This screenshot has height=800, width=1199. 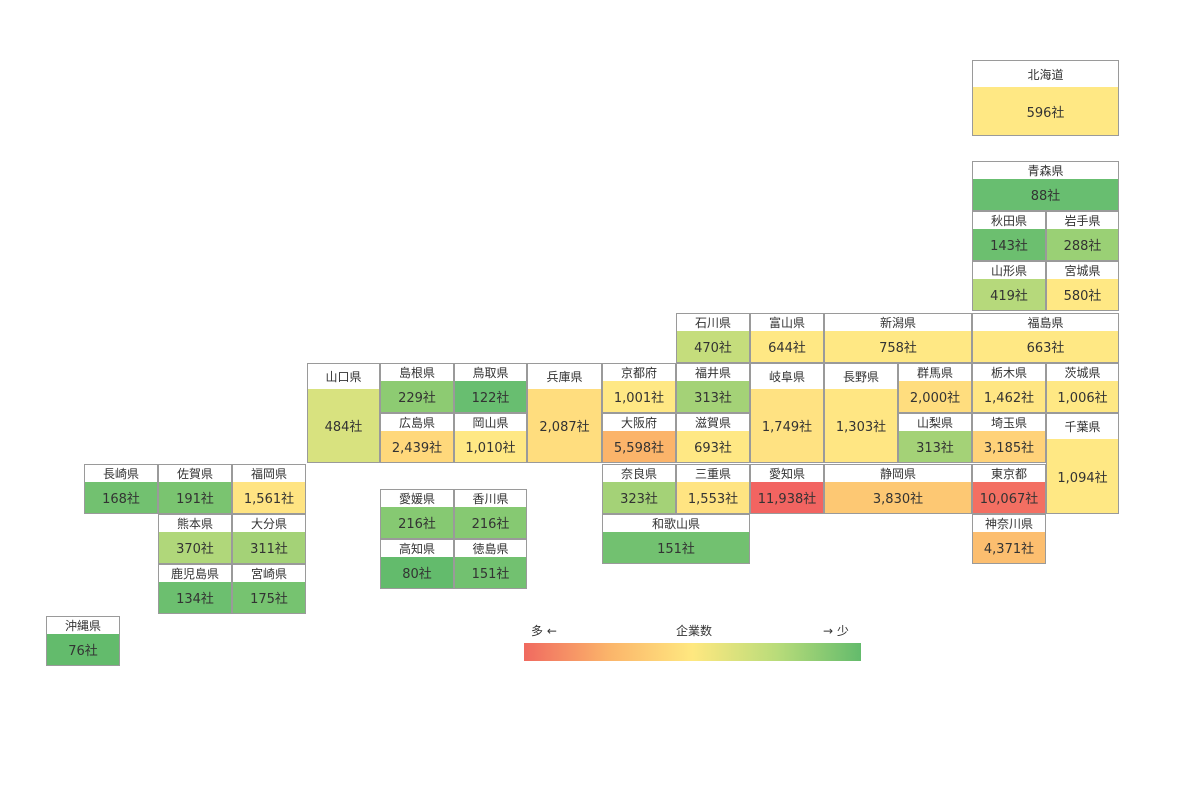 What do you see at coordinates (787, 489) in the screenshot?
I see `pref-aichi: 愛知県 11,938社` at bounding box center [787, 489].